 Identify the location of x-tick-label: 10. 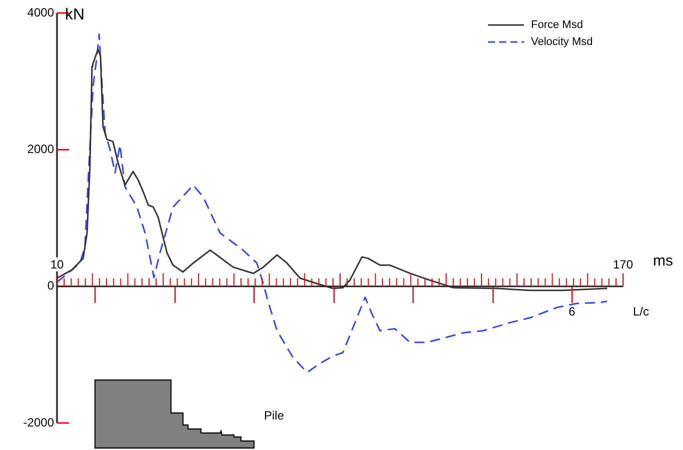
(57, 265).